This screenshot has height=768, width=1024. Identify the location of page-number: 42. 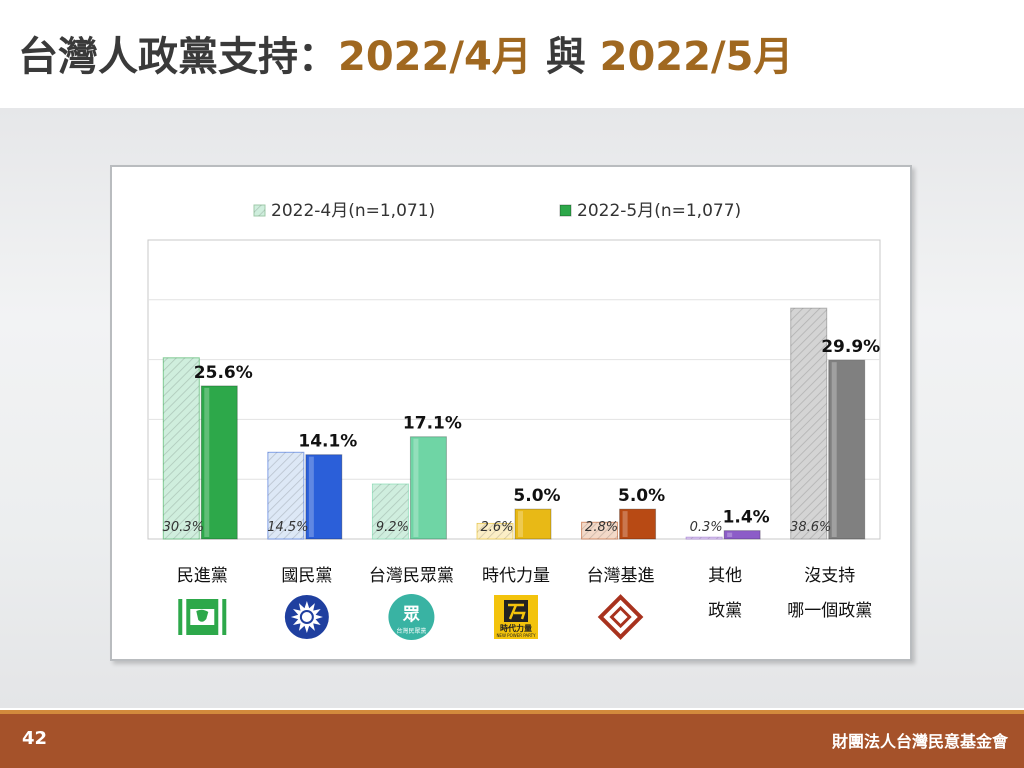
(35, 738).